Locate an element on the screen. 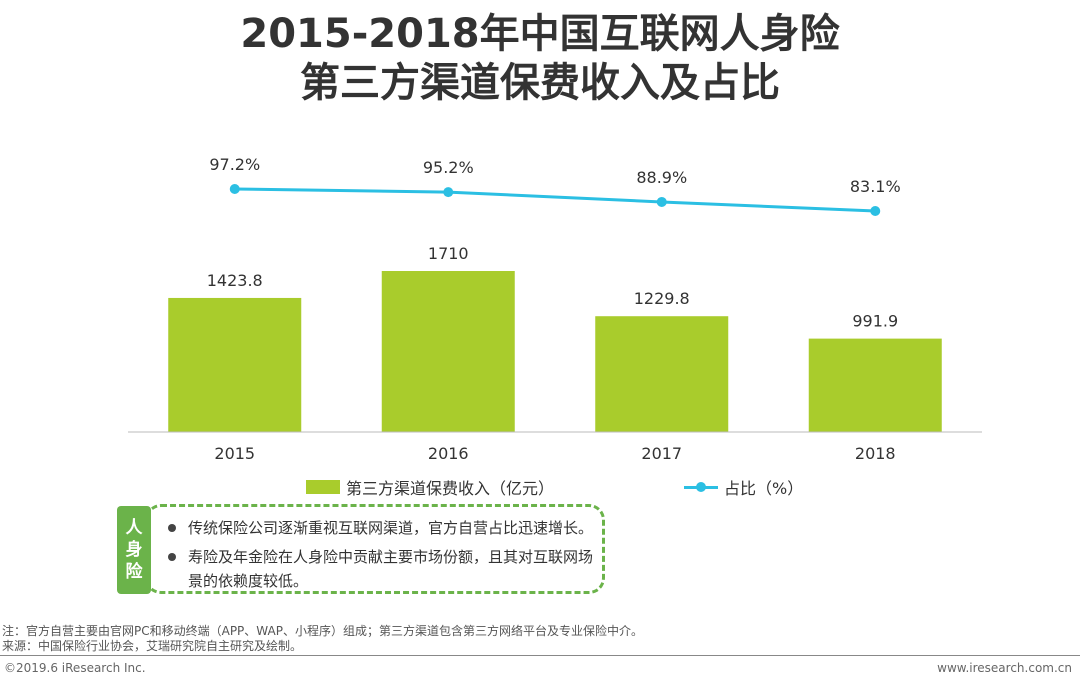  legend-bar-series: 第三方渠道保费收入（亿元） is located at coordinates (430, 487).